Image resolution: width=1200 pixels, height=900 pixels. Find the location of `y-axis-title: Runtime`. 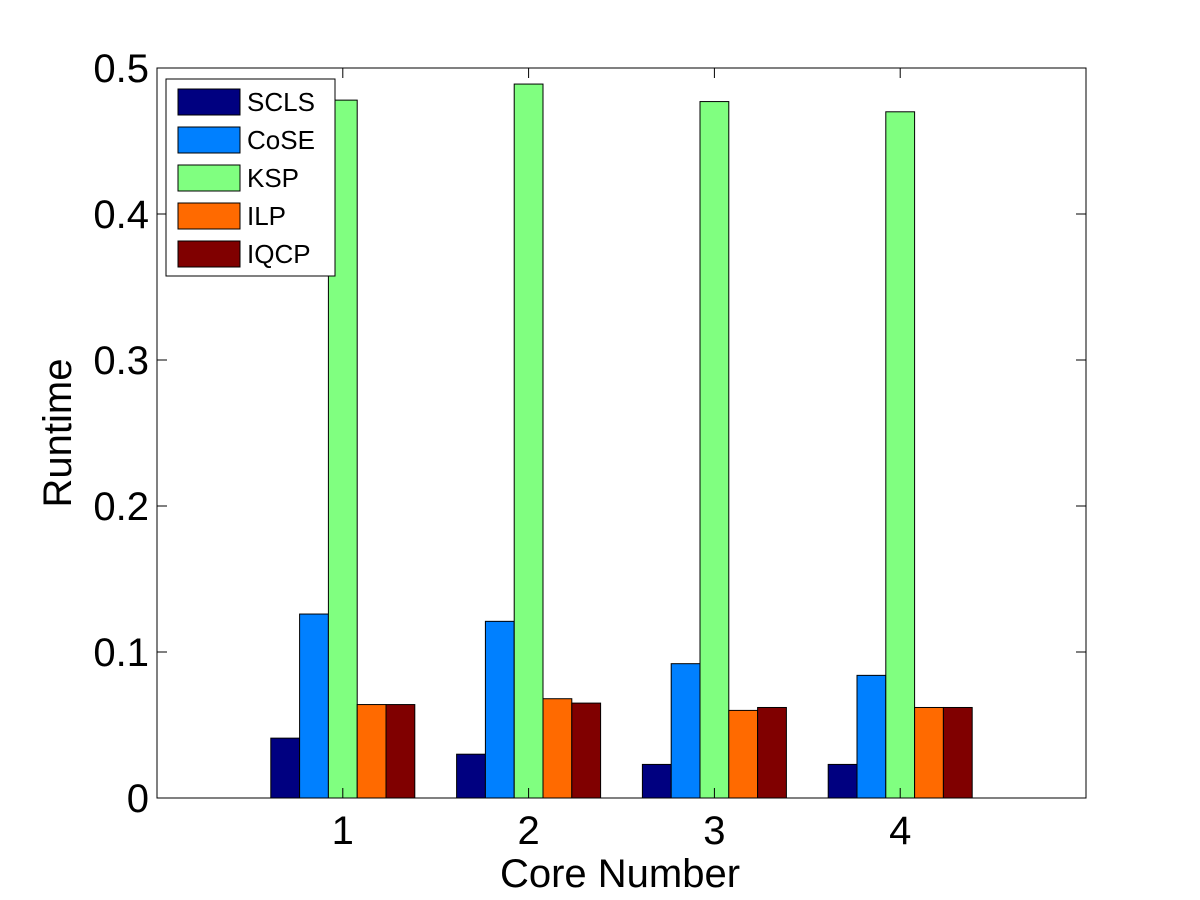

y-axis-title: Runtime is located at coordinates (58, 433).